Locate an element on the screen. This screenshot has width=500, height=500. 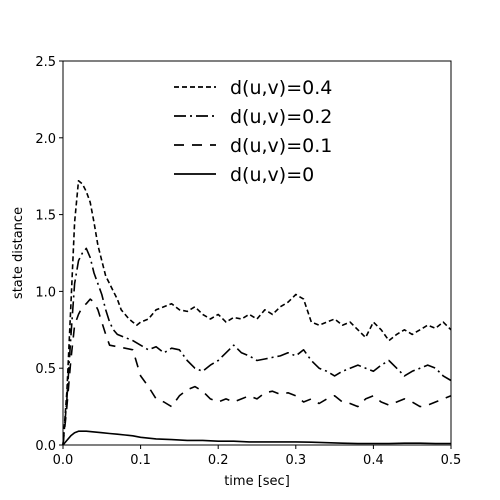
legend: d(u,v)=0.4 d(u,v)=0.2 d(u,v)=0.1 d(u,v)=0 is located at coordinates (253, 131).